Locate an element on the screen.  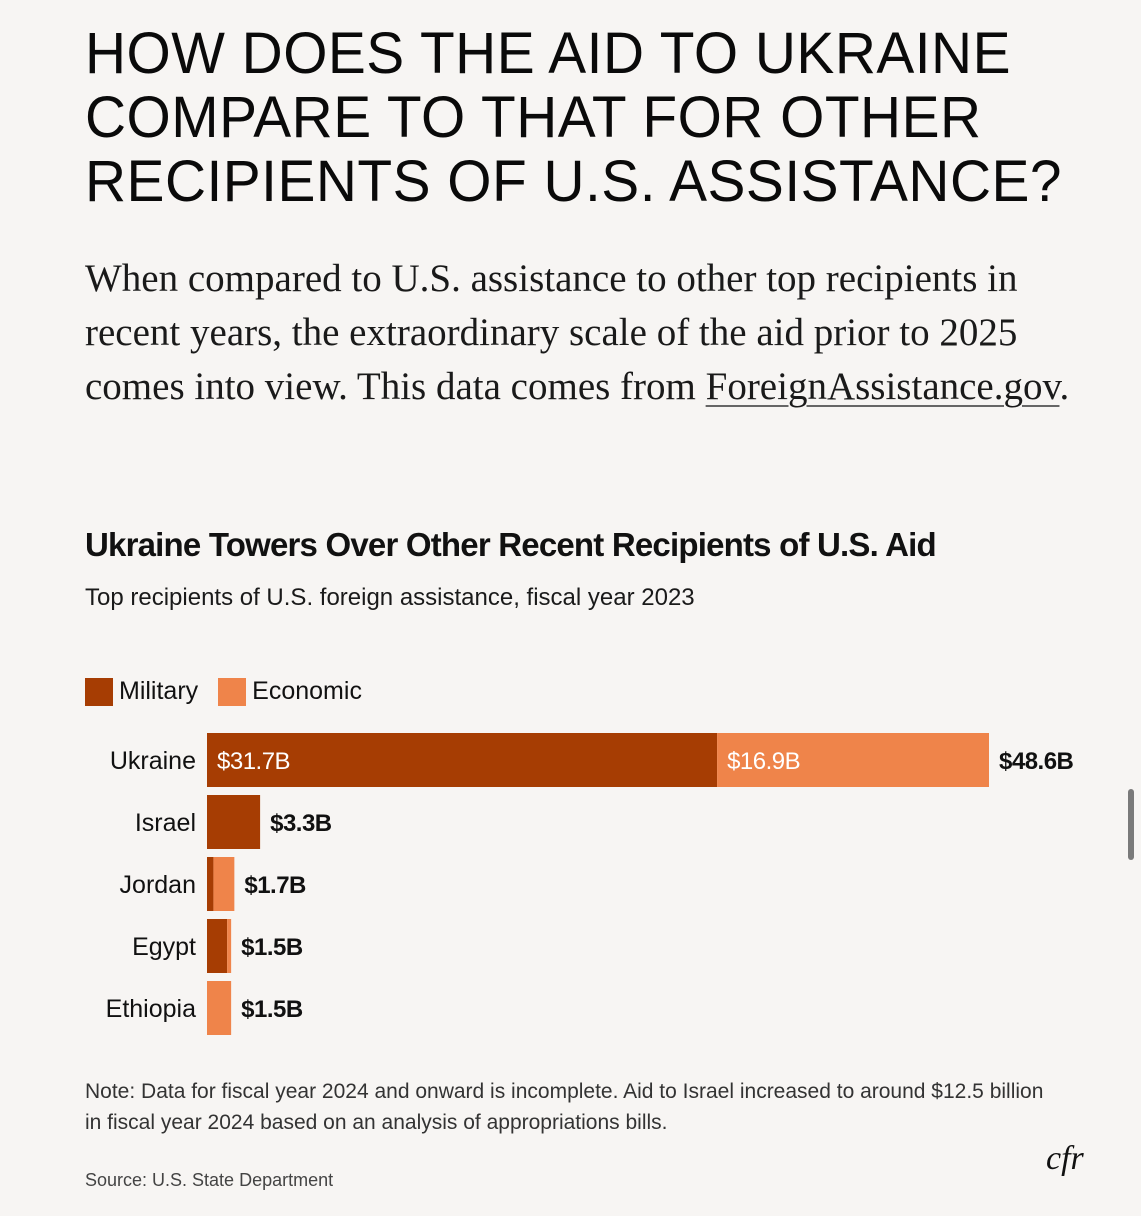
bar-row-jordan: Jordan $1.7B is located at coordinates (213, 884).